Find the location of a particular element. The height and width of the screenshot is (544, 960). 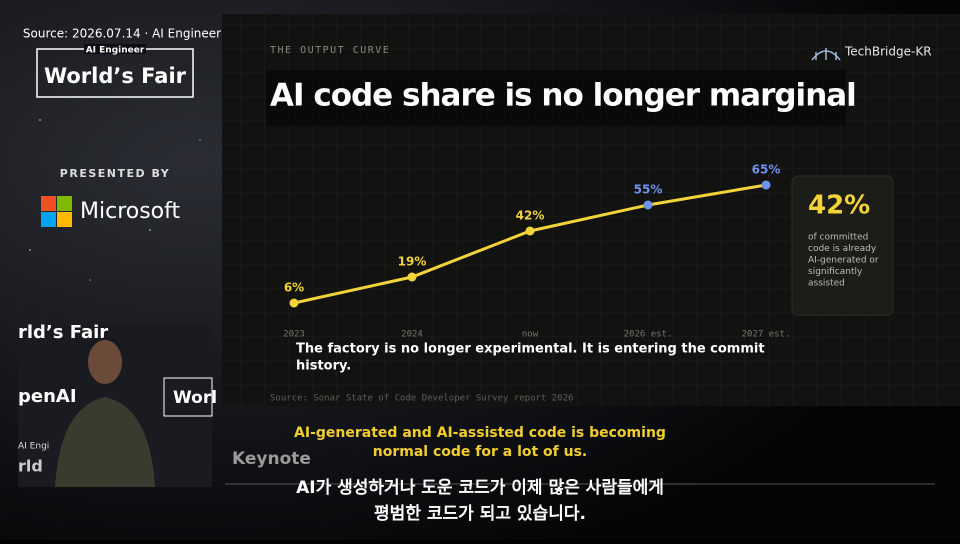

event-small: AI Engineer is located at coordinates (115, 51).